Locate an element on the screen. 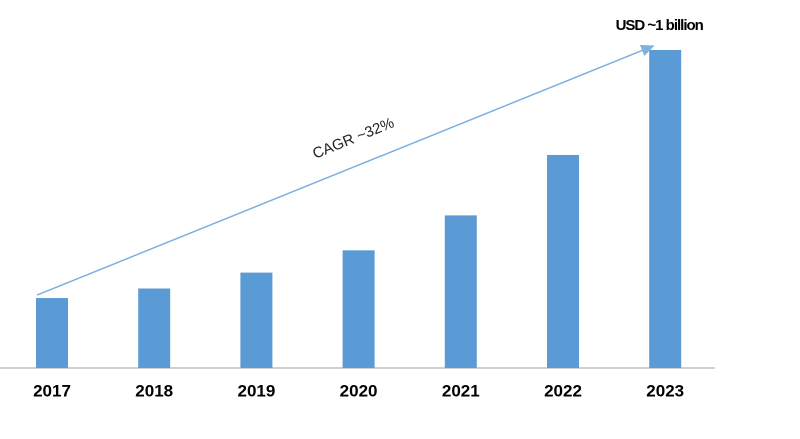 The height and width of the screenshot is (439, 800). x-tick-label: 2018 is located at coordinates (154, 390).